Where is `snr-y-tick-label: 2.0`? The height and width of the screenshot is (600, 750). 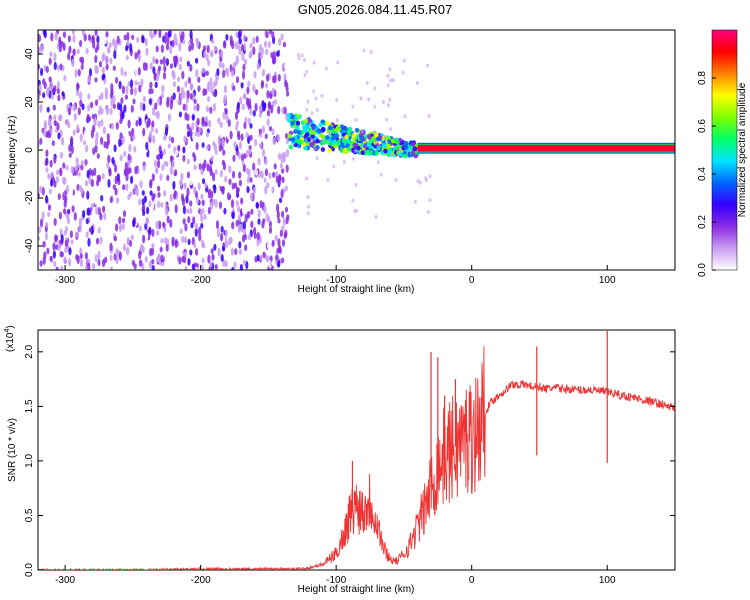 snr-y-tick-label: 2.0 is located at coordinates (29, 351).